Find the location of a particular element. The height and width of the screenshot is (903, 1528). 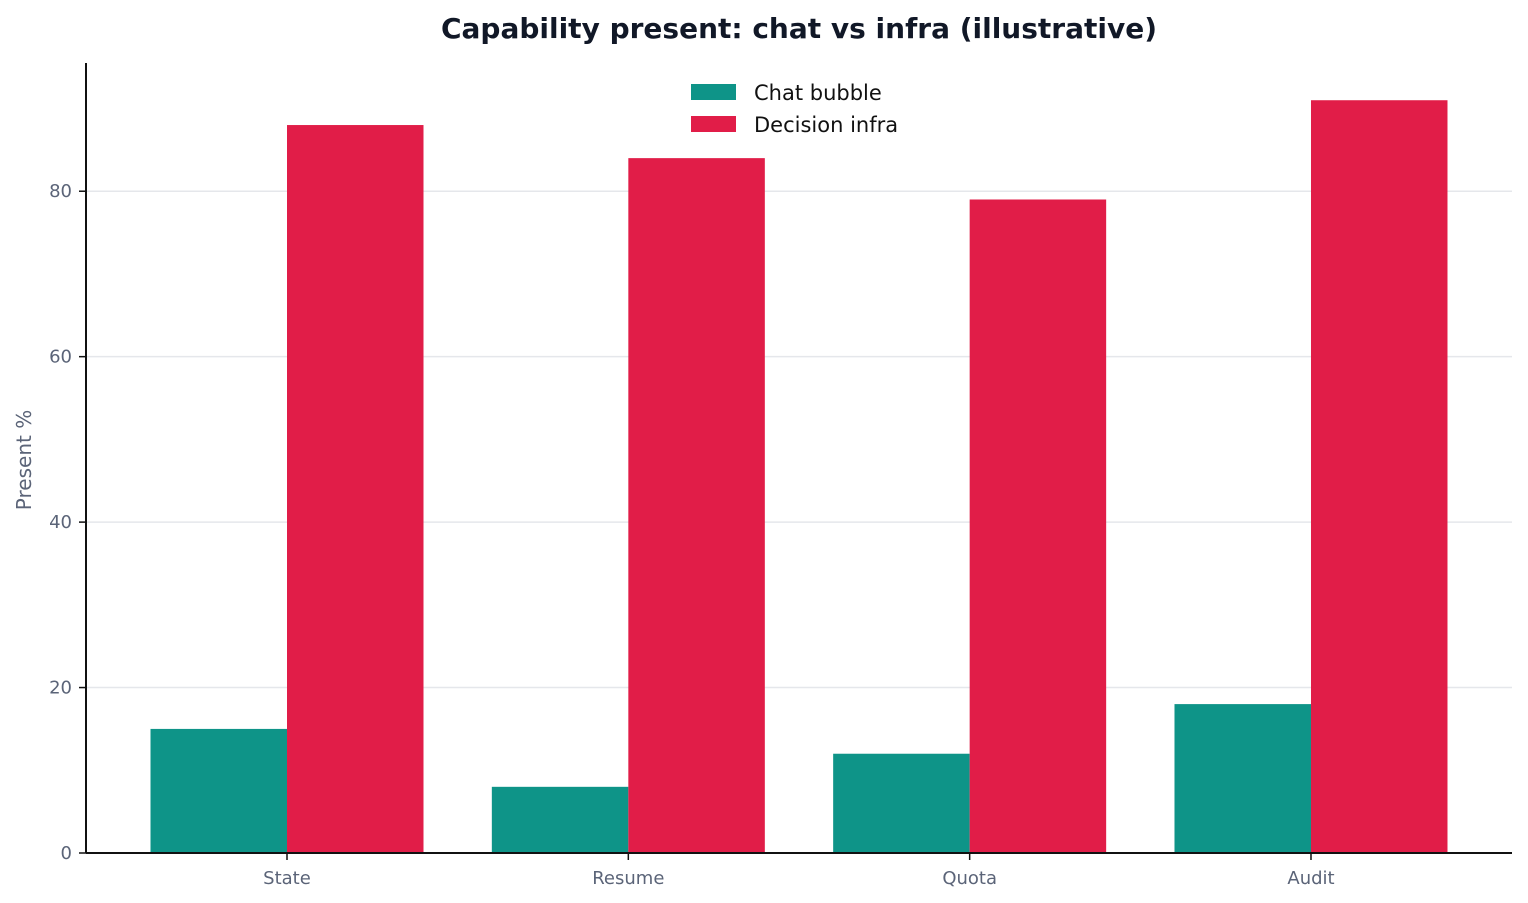

bar-quota-chat-bubble is located at coordinates (901, 803).